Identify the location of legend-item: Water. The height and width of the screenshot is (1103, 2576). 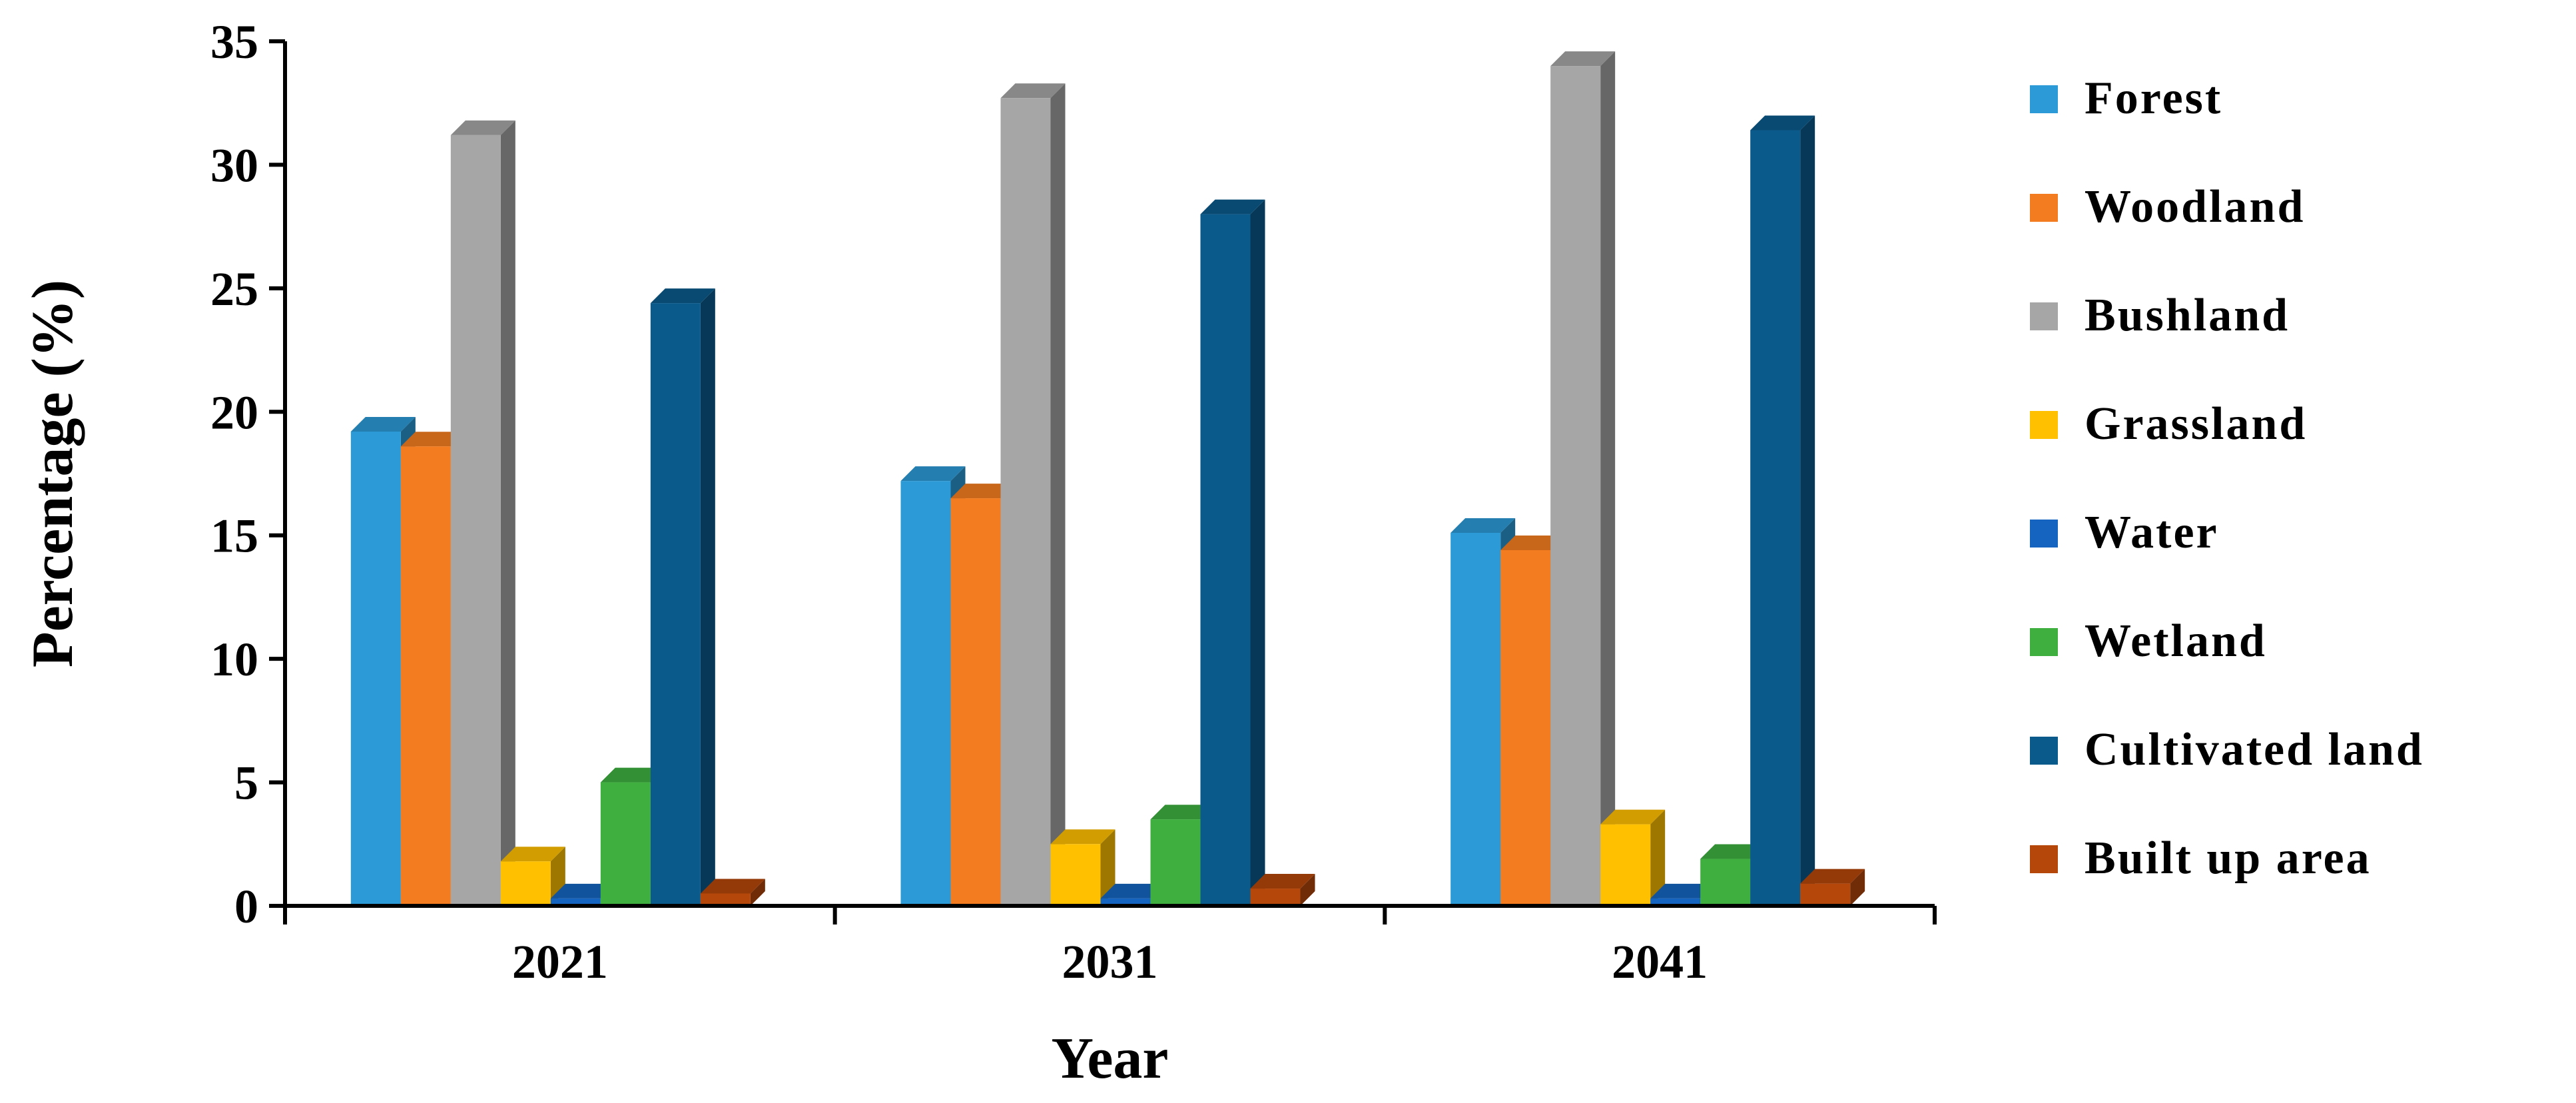
(2124, 532).